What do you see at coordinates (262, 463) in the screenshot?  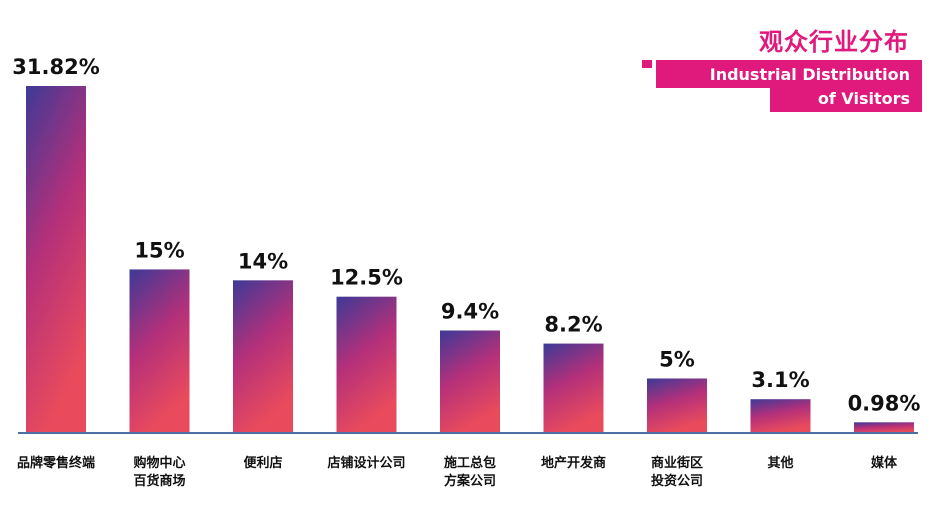 I see `category-label-2-0: 便利店` at bounding box center [262, 463].